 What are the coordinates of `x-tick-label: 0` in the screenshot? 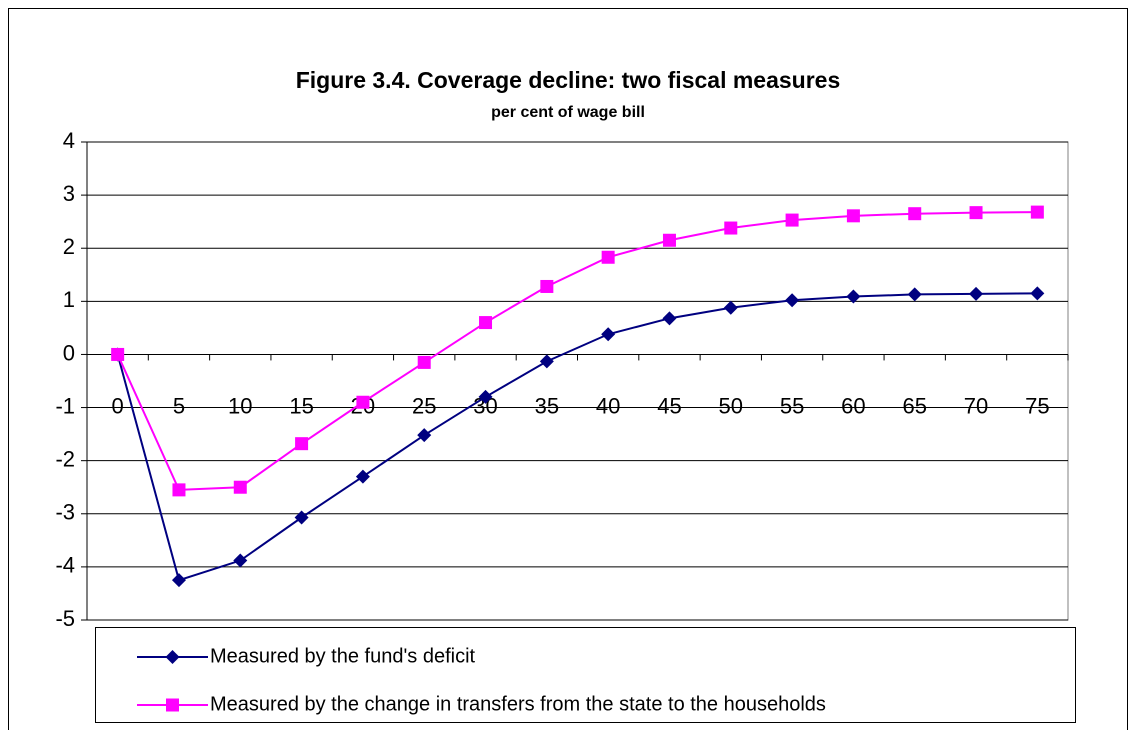 It's located at (118, 405).